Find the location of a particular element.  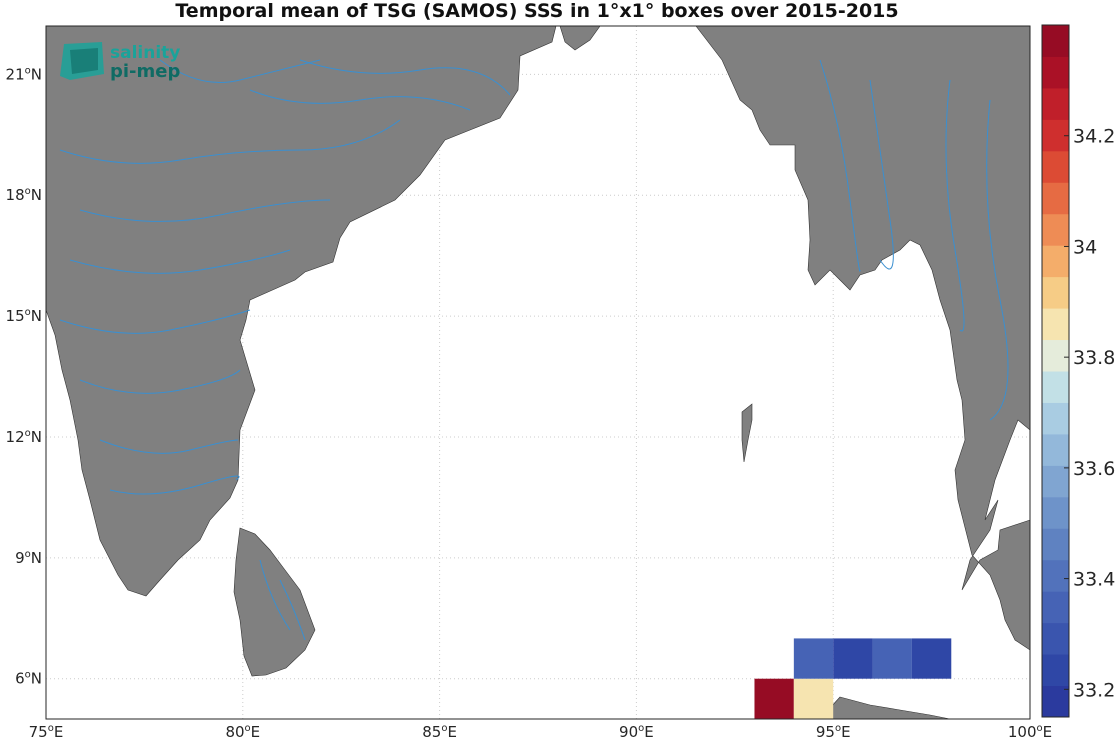

sss-cells is located at coordinates (853, 678).